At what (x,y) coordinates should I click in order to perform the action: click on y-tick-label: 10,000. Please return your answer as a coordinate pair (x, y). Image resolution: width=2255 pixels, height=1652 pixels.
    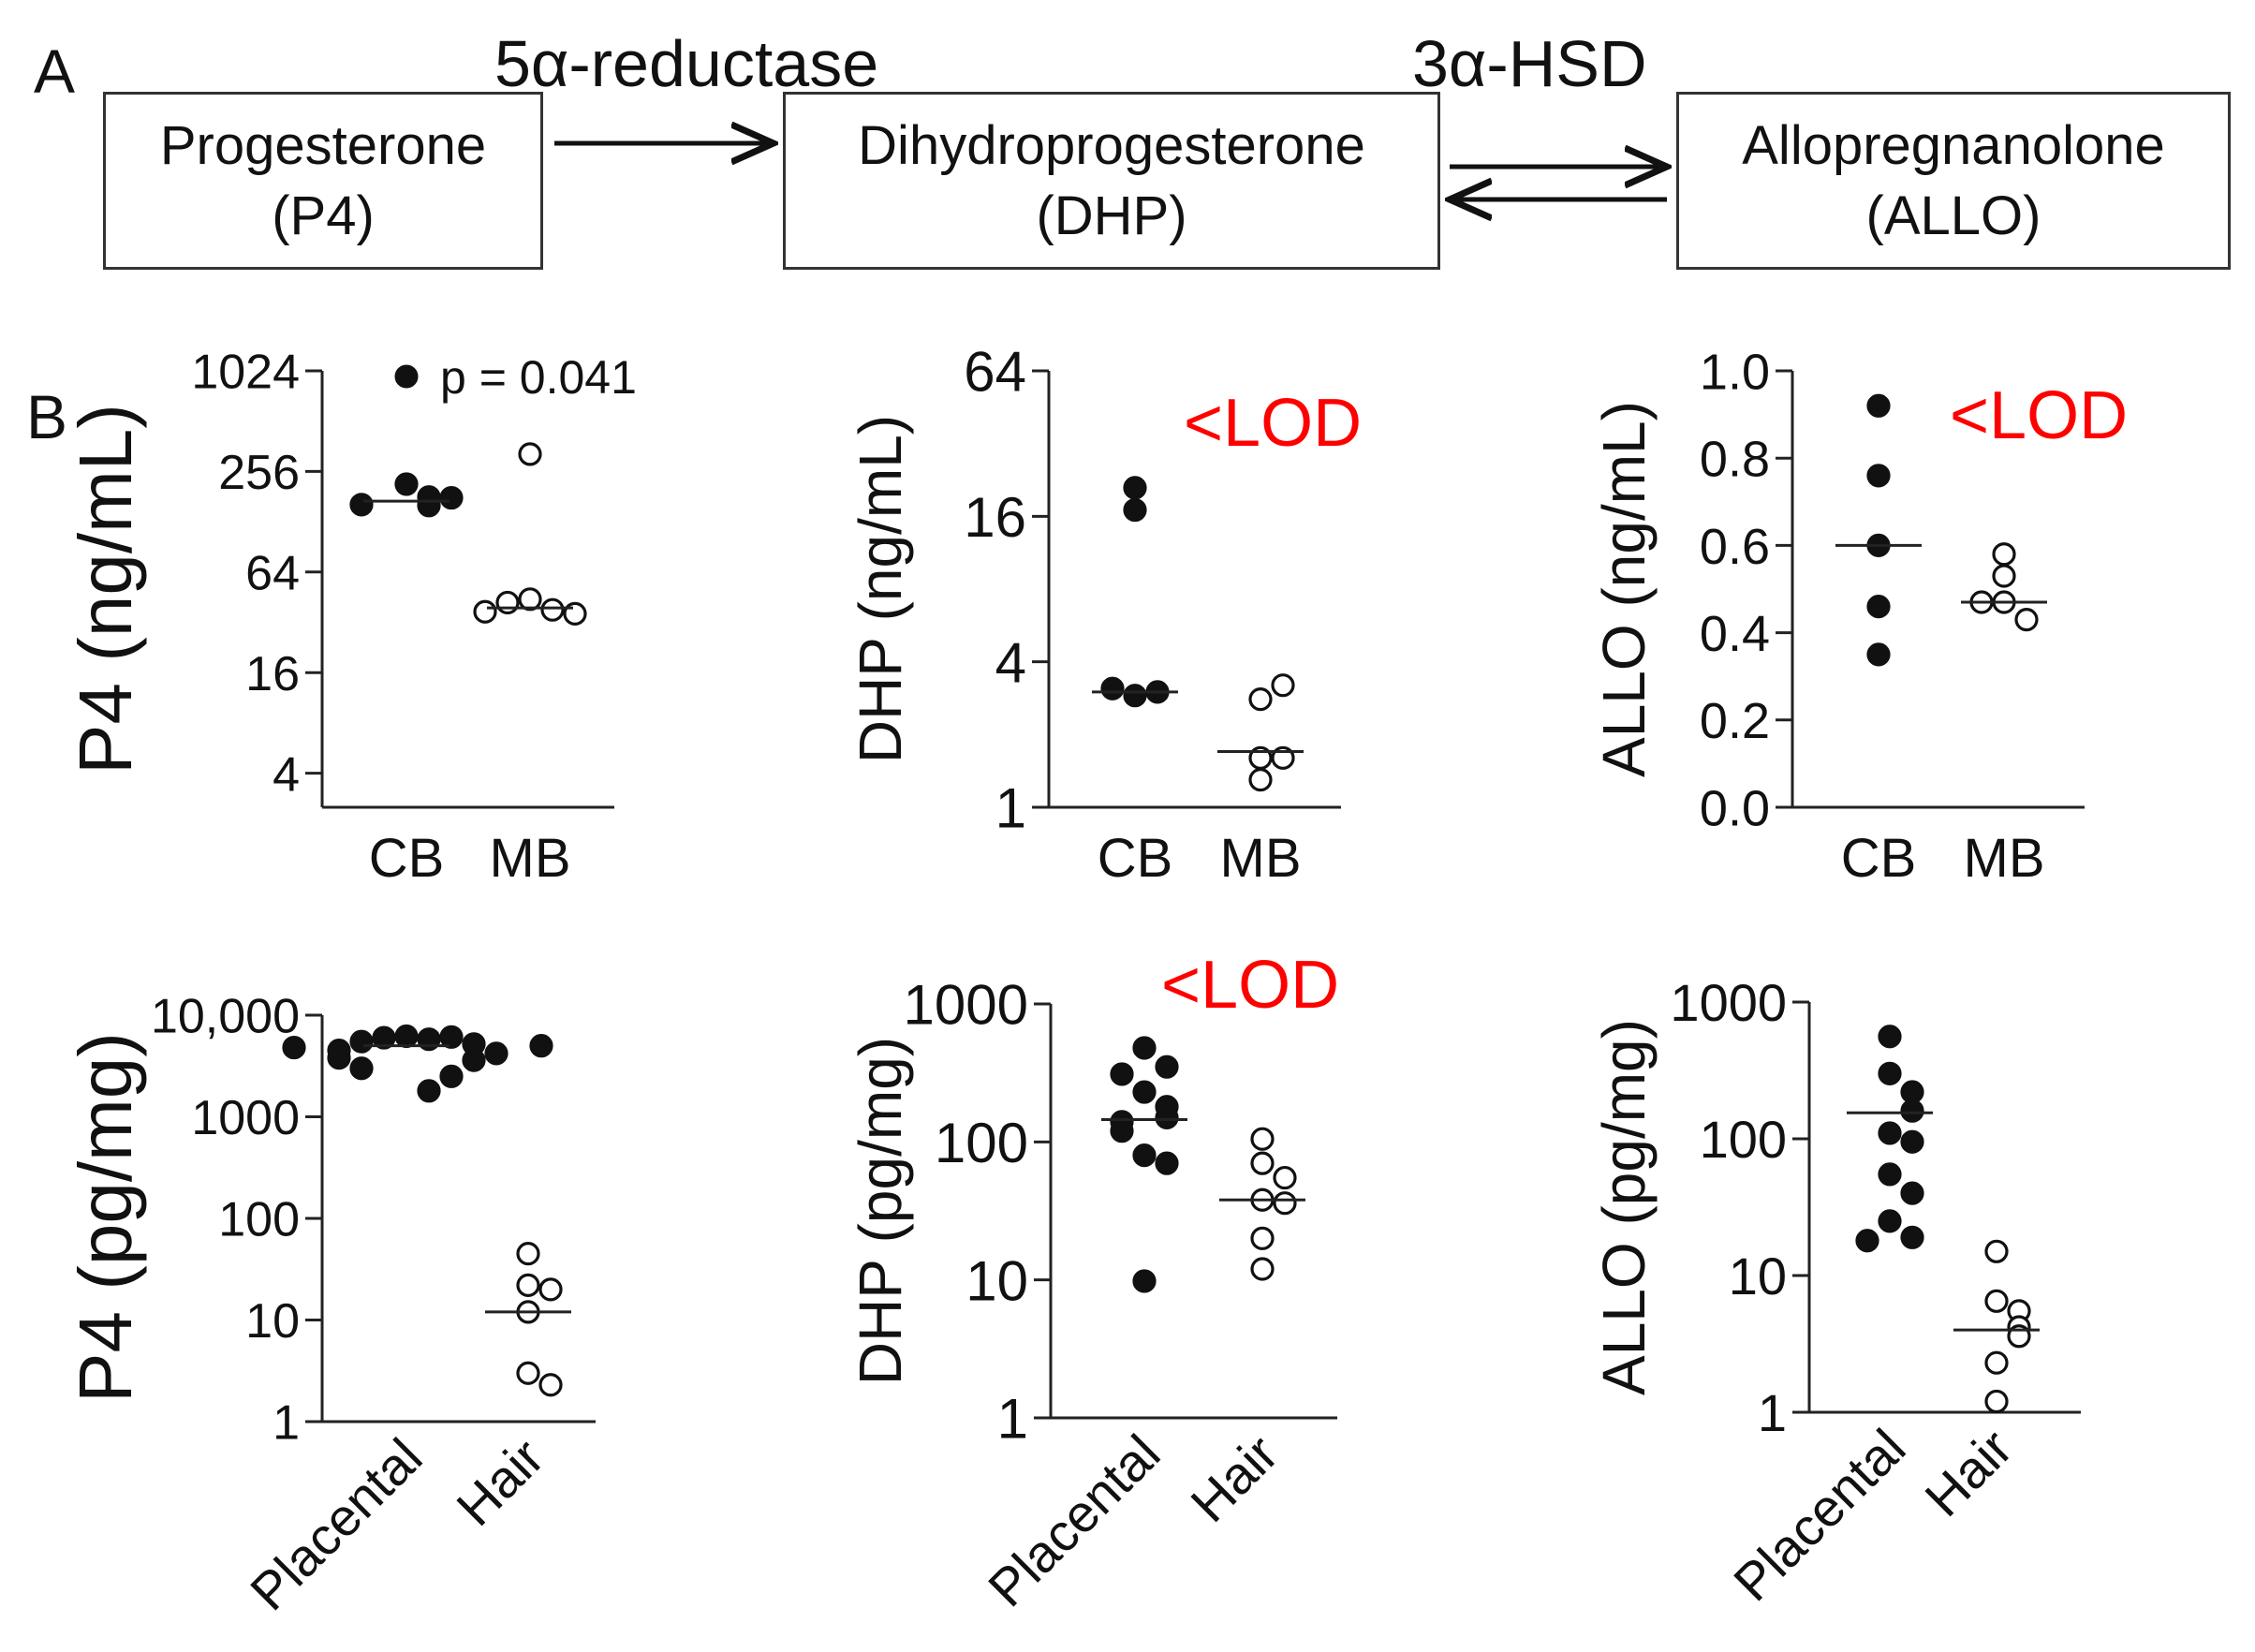
    Looking at the image, I should click on (225, 1017).